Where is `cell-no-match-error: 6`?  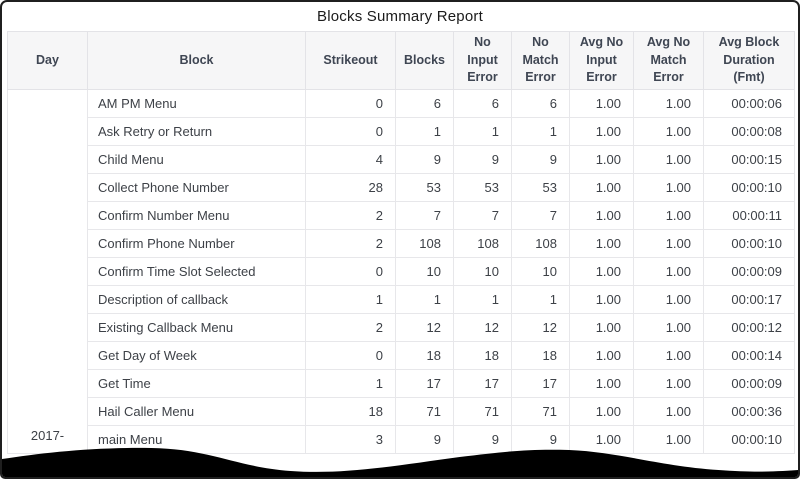 cell-no-match-error: 6 is located at coordinates (540, 103).